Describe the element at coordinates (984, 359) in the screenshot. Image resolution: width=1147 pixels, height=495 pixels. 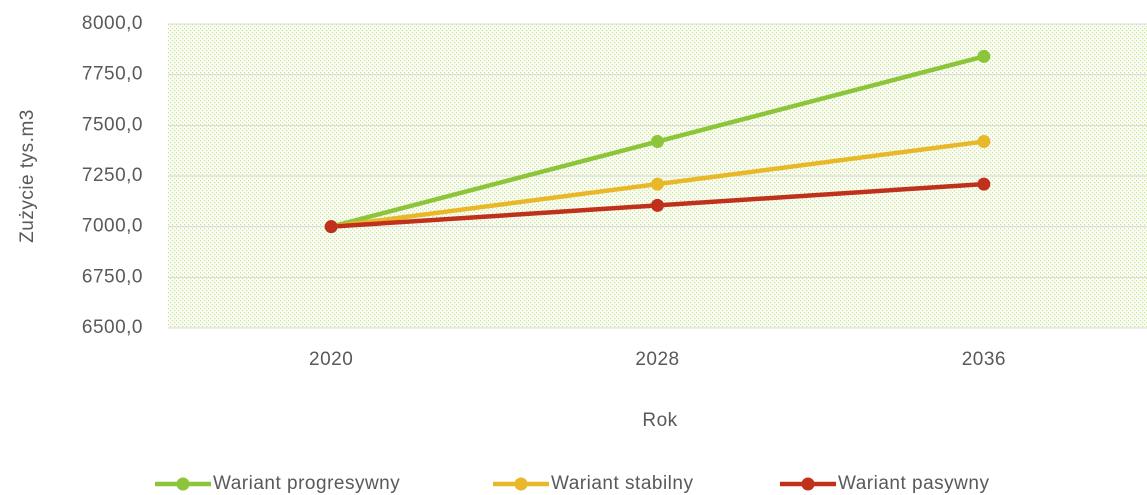
I see `x-tick-label: 2036` at that location.